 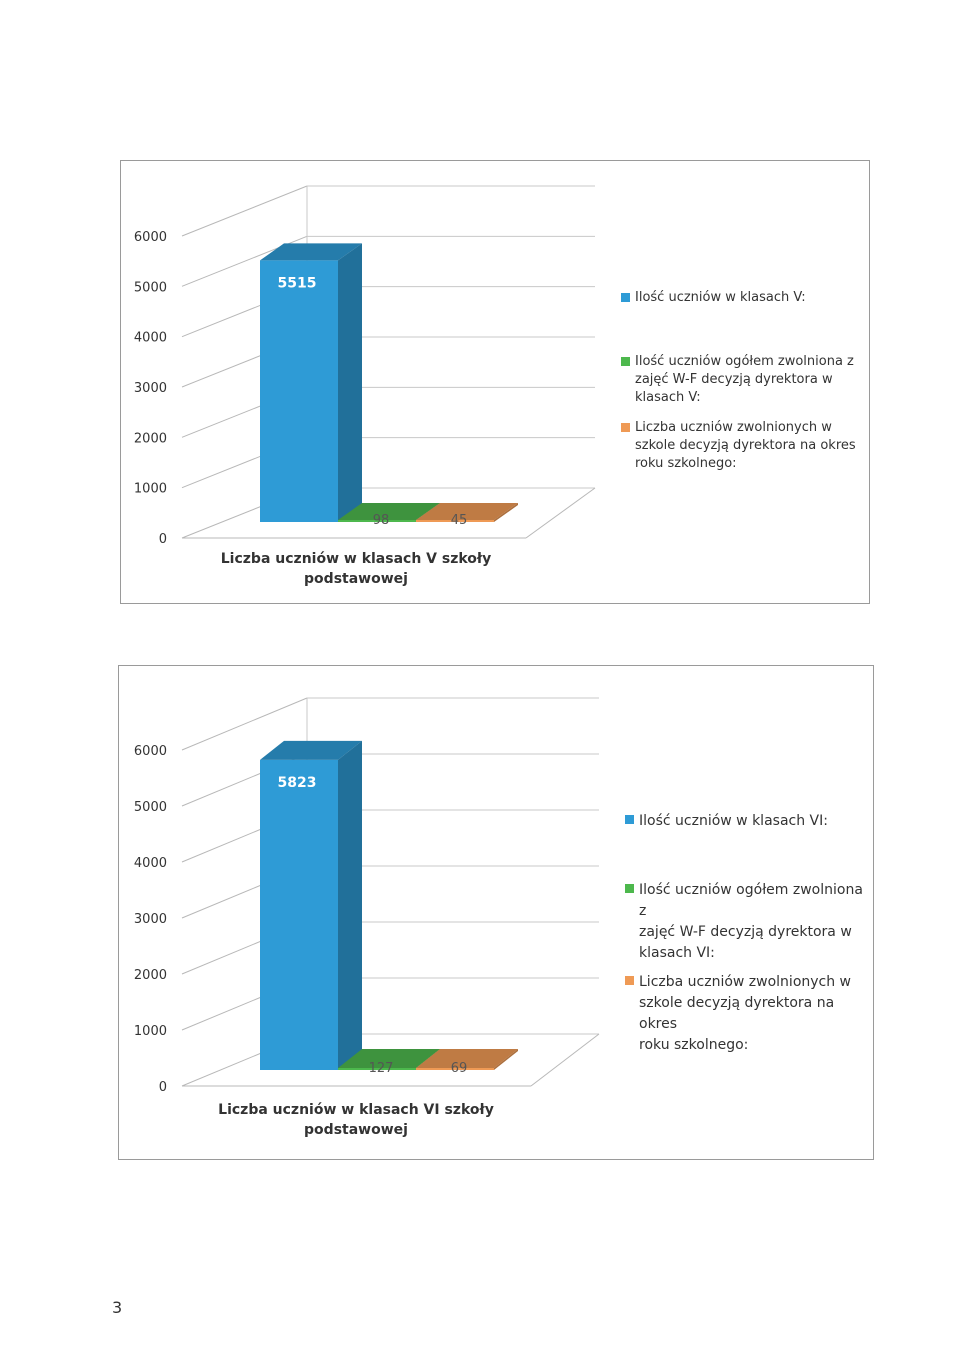 I want to click on x-category-label: Liczba uczniów w klasach V szkoły, so click(x=356, y=559).